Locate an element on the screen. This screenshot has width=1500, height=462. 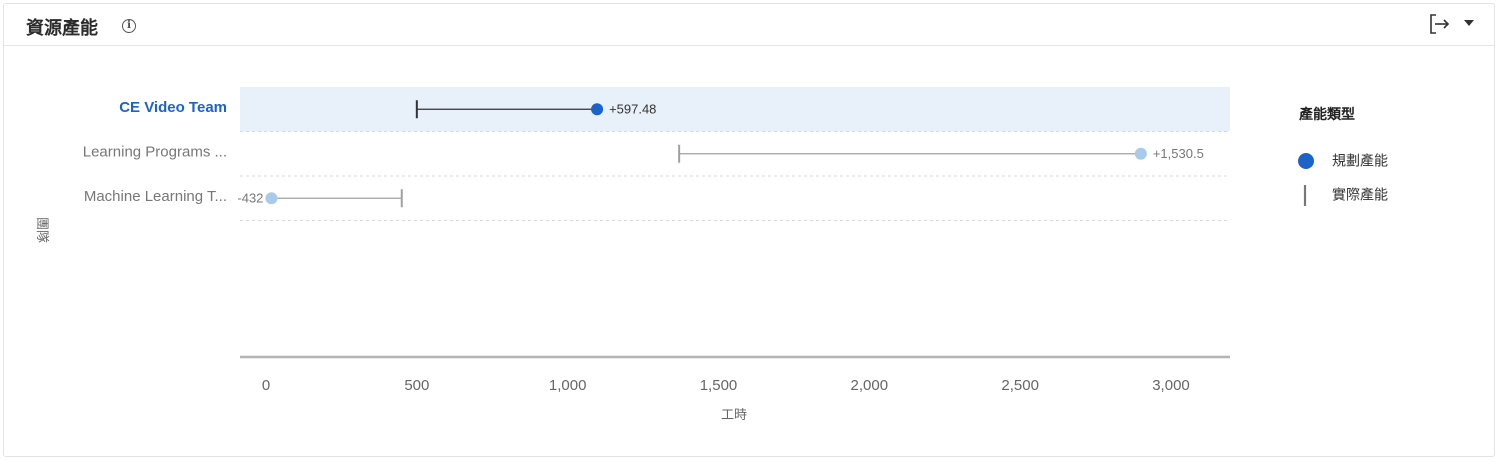
legend-actual-label: 實際產能 is located at coordinates (1360, 195).